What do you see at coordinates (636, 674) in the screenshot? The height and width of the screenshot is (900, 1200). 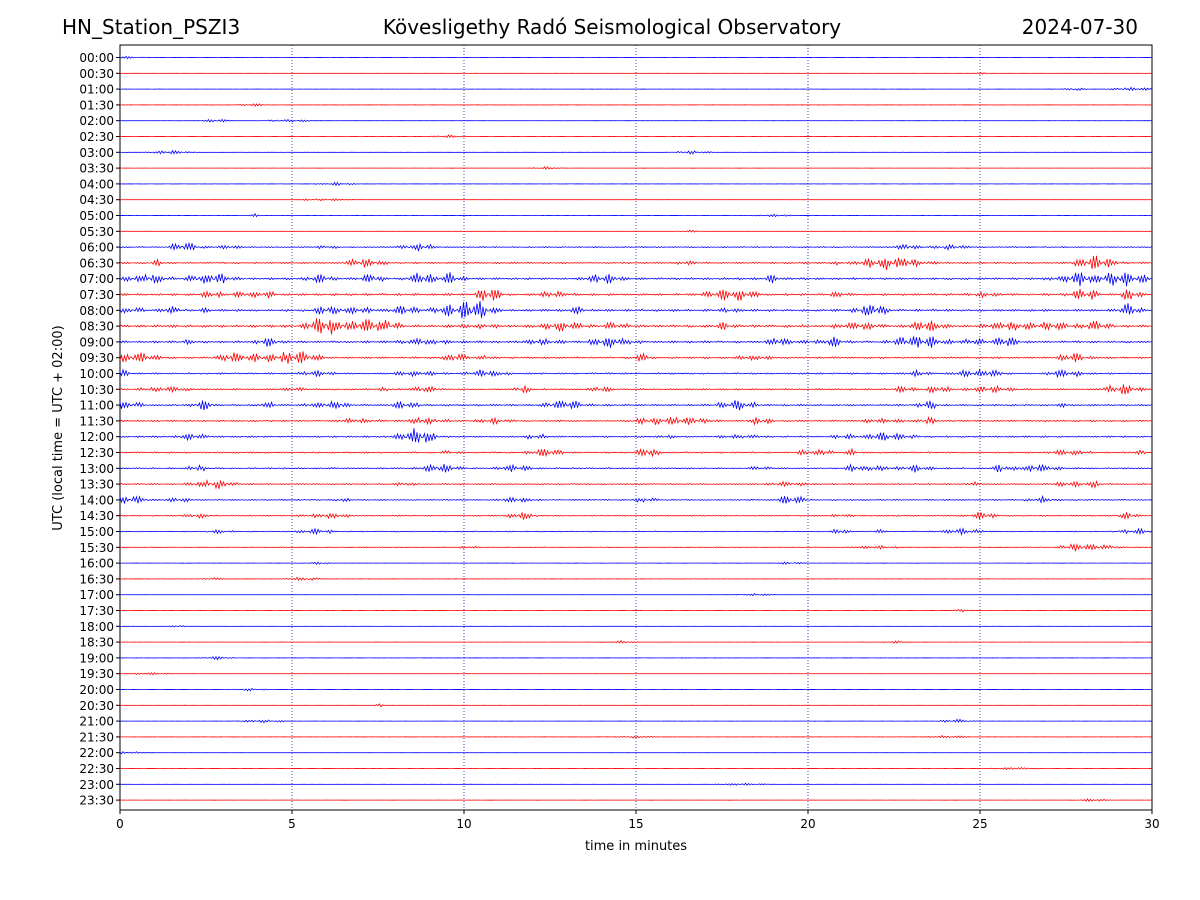 I see `trace-1930` at bounding box center [636, 674].